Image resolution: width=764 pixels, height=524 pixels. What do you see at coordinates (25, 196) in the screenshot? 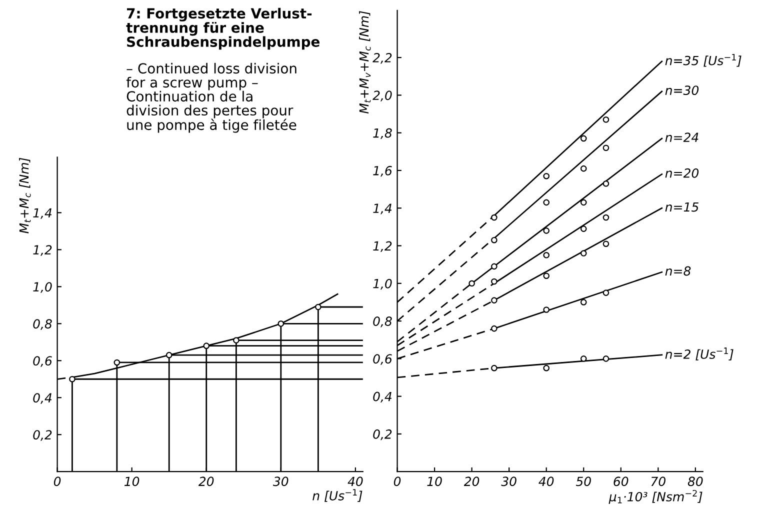
I see `y-axis-title: M$_{t}$+M$_{c}$ [Nm]` at bounding box center [25, 196].